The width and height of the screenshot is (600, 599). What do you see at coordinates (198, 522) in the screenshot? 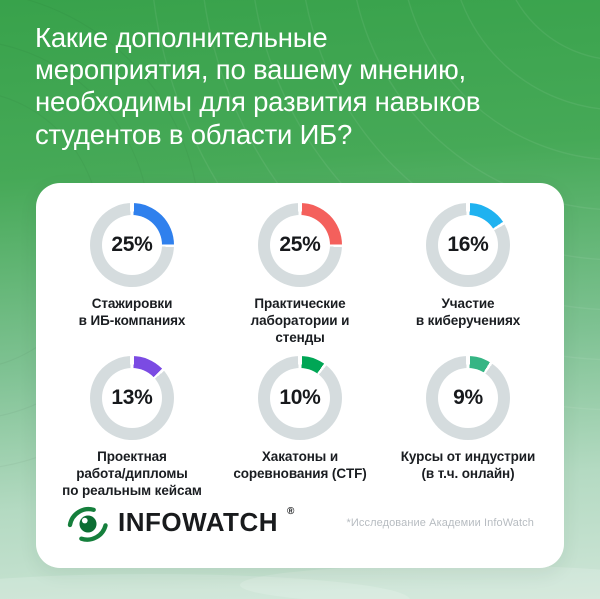
I see `logo-wordmark: INFOWATCH` at bounding box center [198, 522].